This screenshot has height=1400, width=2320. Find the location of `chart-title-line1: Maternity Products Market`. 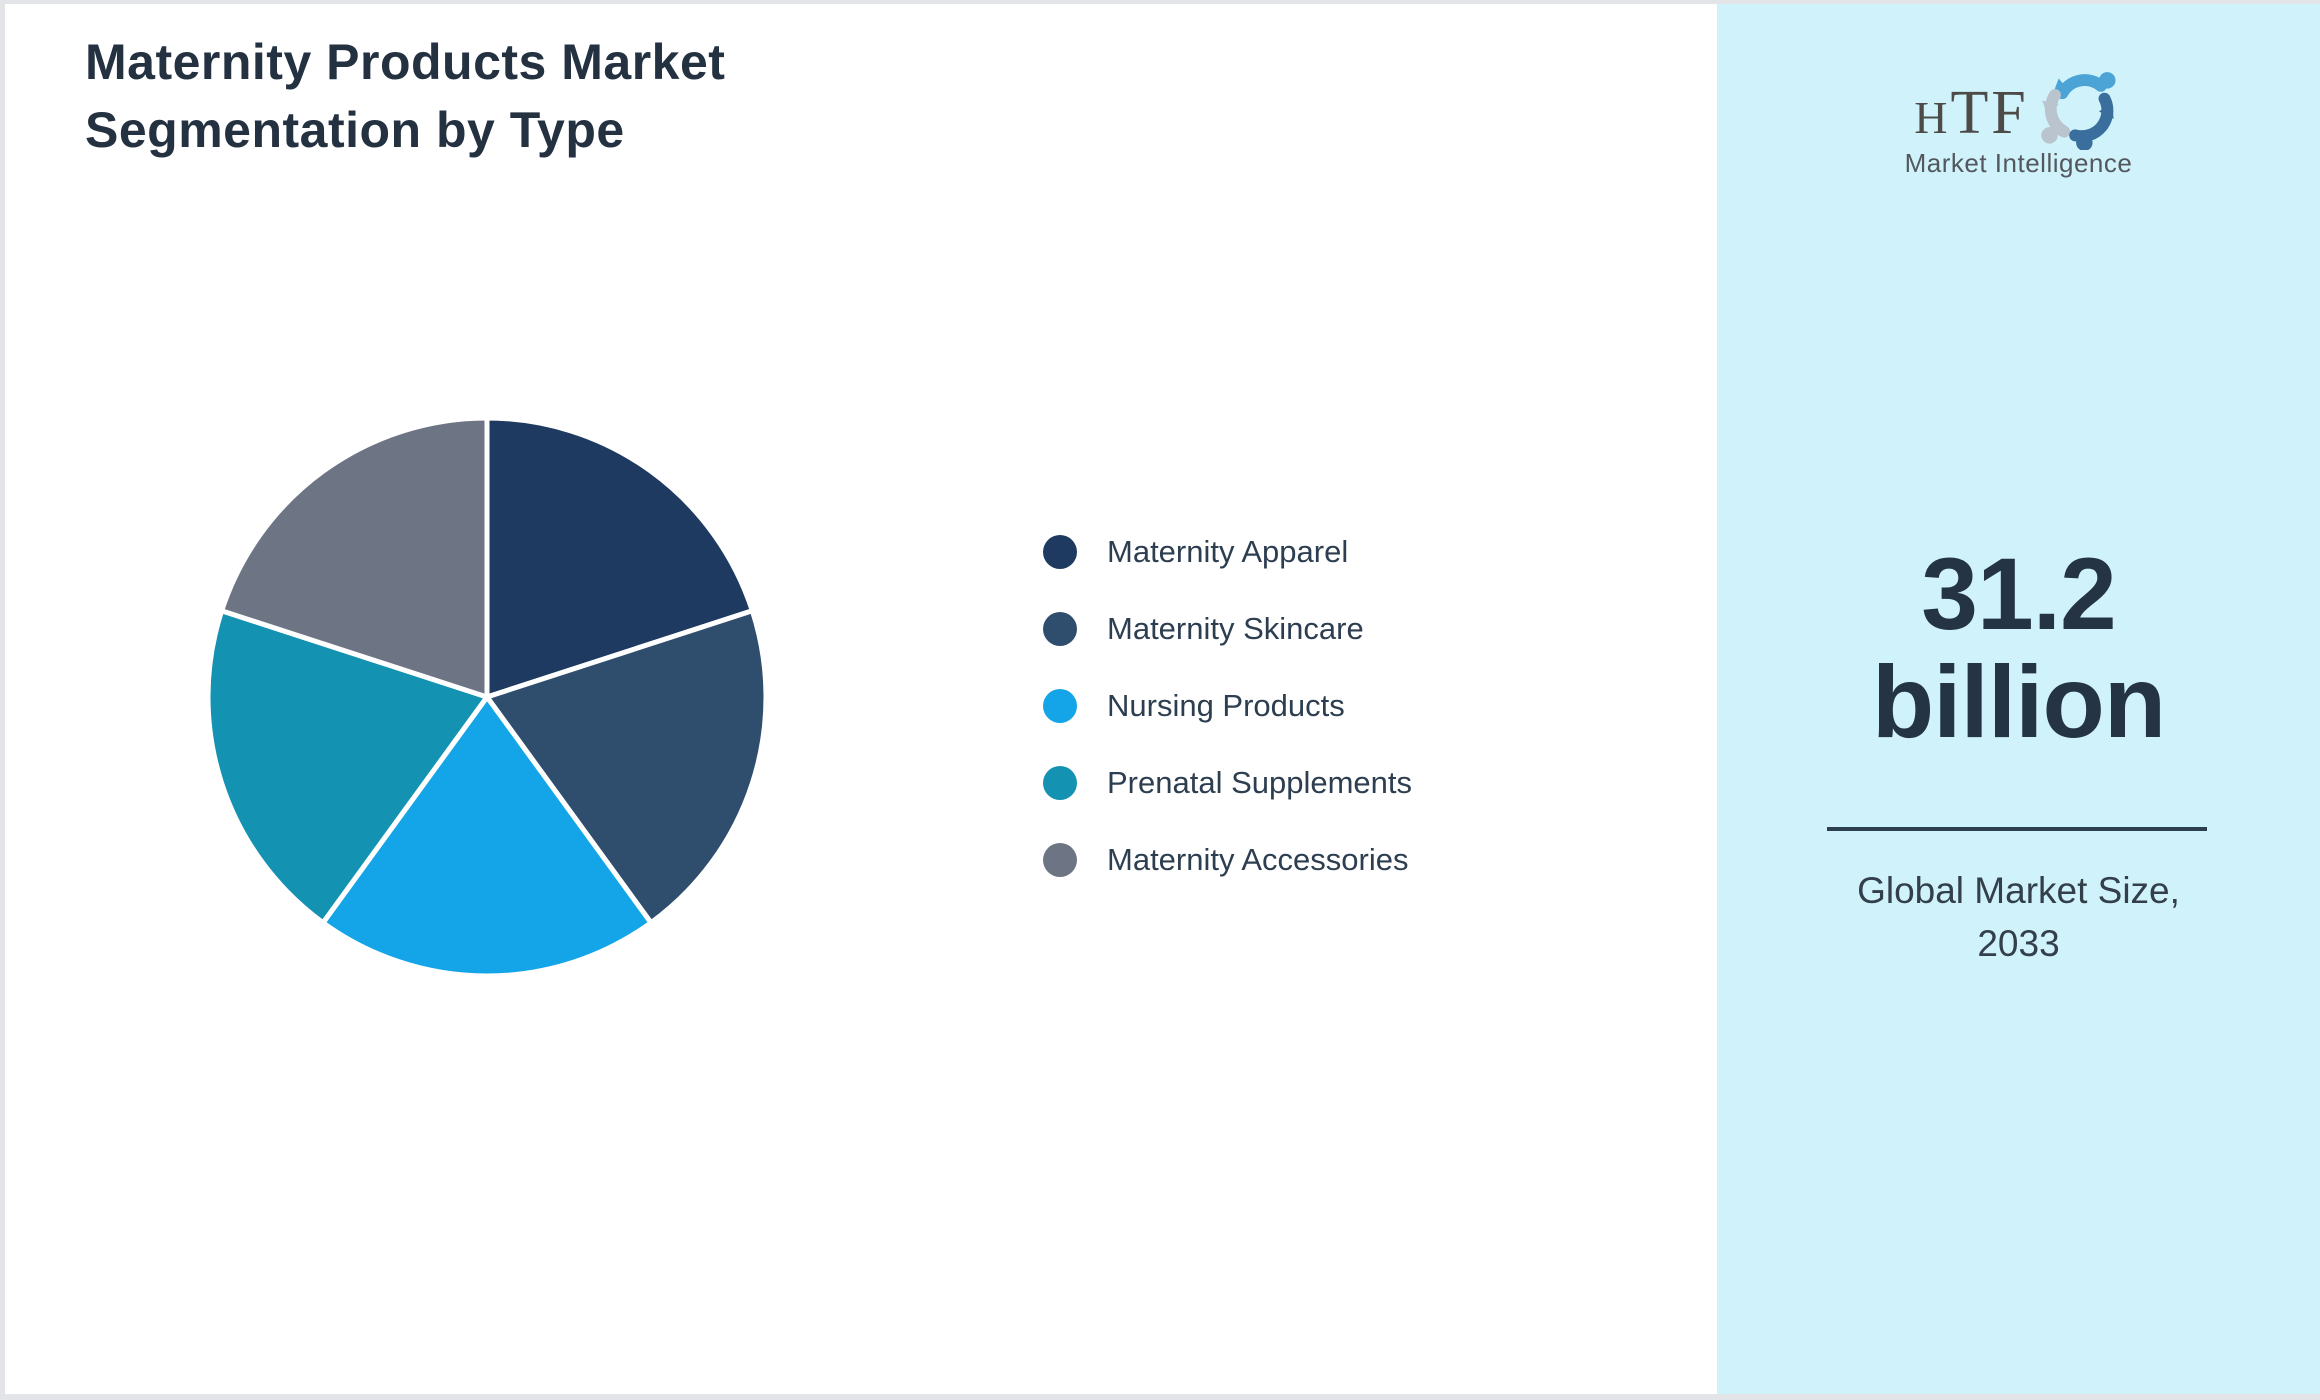

chart-title-line1: Maternity Products Market is located at coordinates (405, 62).